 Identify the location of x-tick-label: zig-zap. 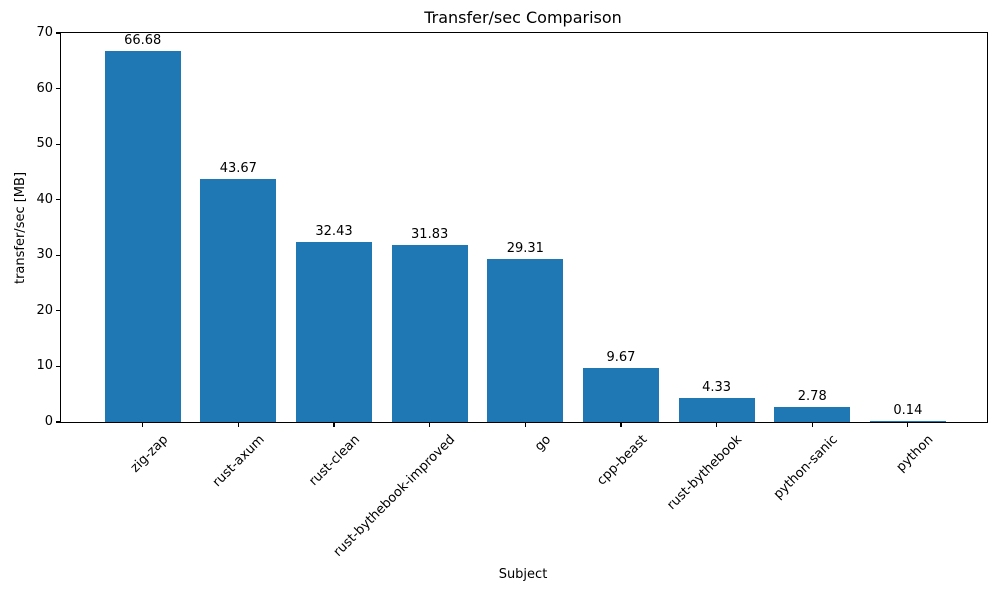
(150, 454).